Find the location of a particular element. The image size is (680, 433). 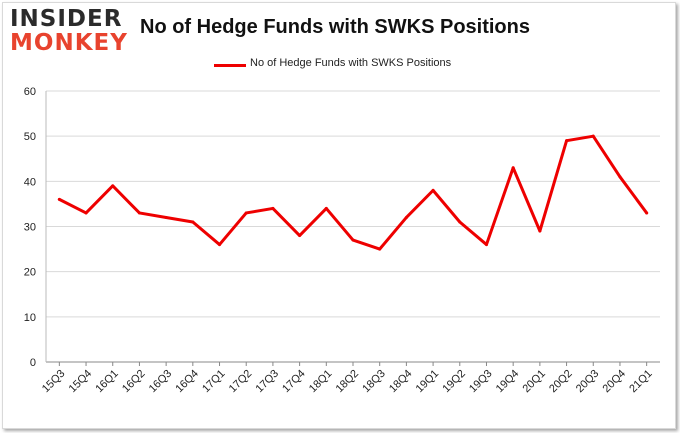

legend-label: No of Hedge Funds with SWKS Positions is located at coordinates (351, 63).